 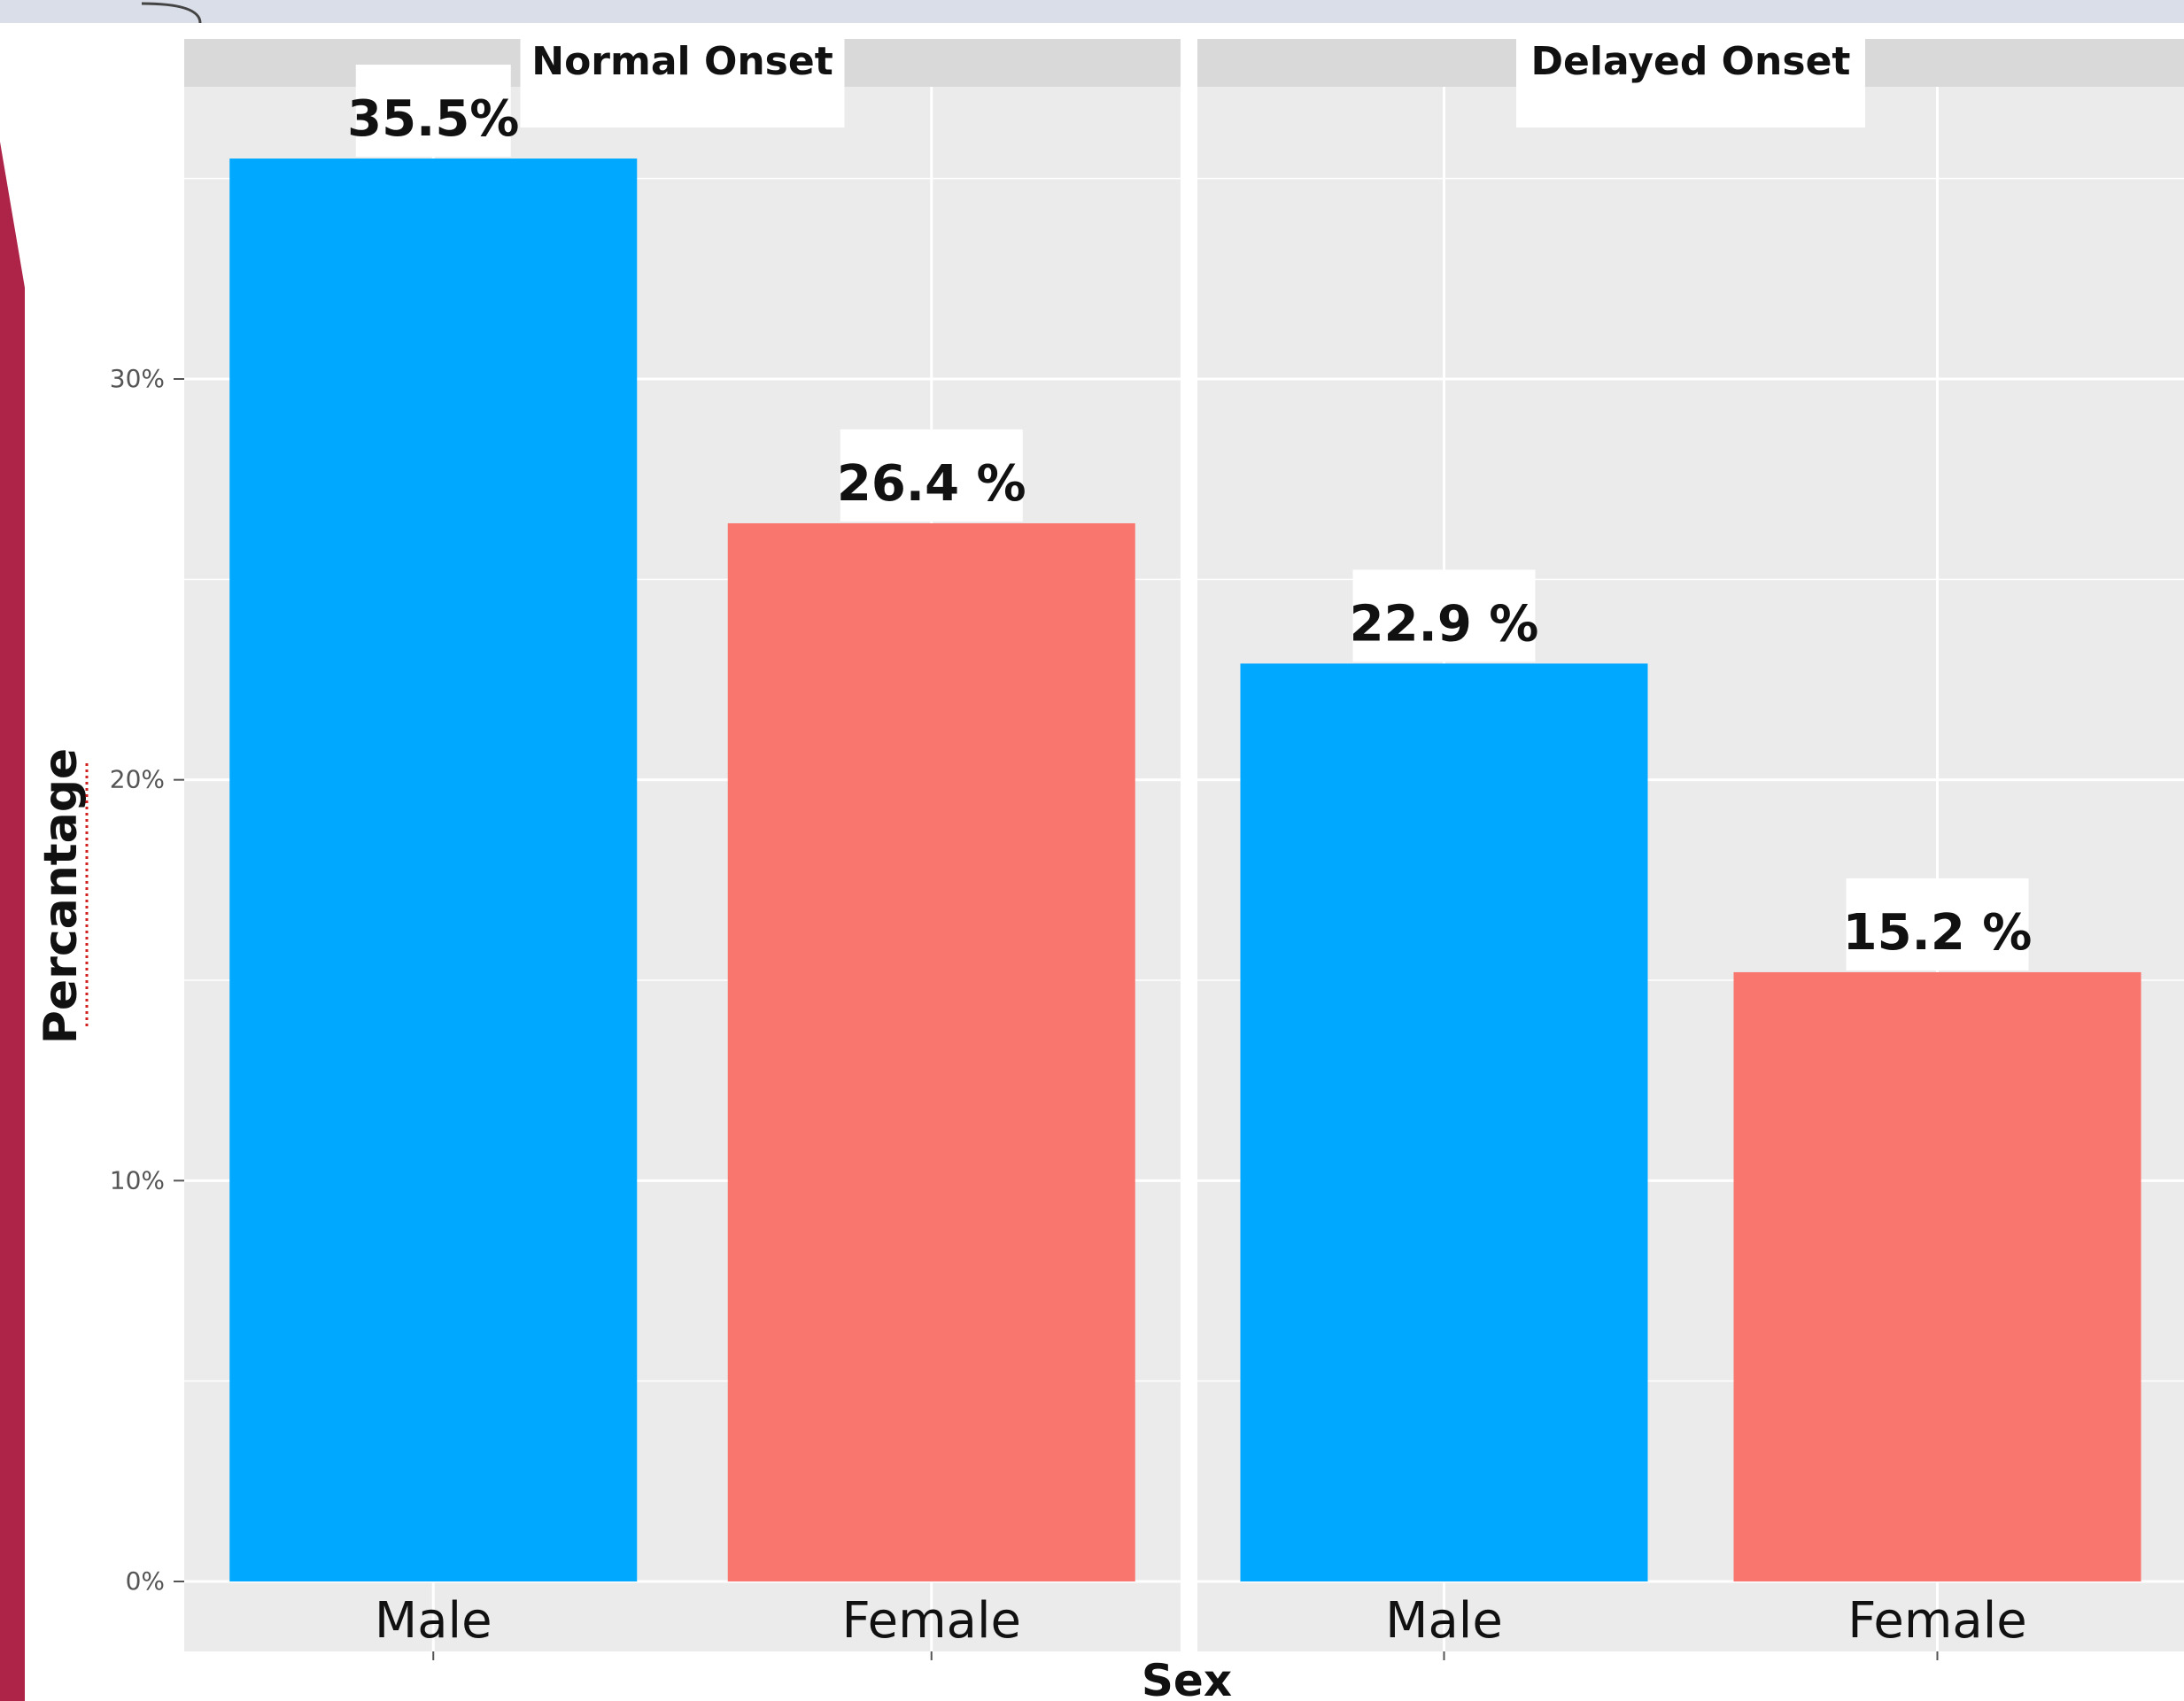 What do you see at coordinates (1444, 1122) in the screenshot?
I see `bar-male` at bounding box center [1444, 1122].